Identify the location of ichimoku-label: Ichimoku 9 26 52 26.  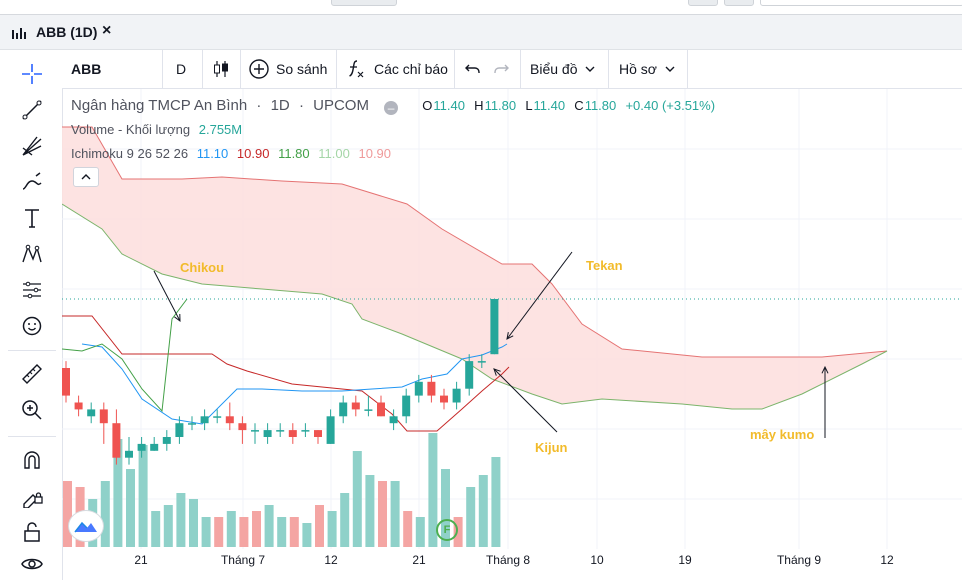
(130, 153).